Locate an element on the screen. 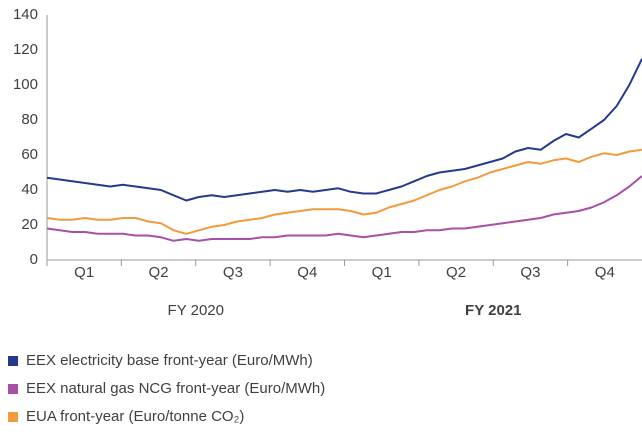  y-tick-label: 80 is located at coordinates (29, 119).